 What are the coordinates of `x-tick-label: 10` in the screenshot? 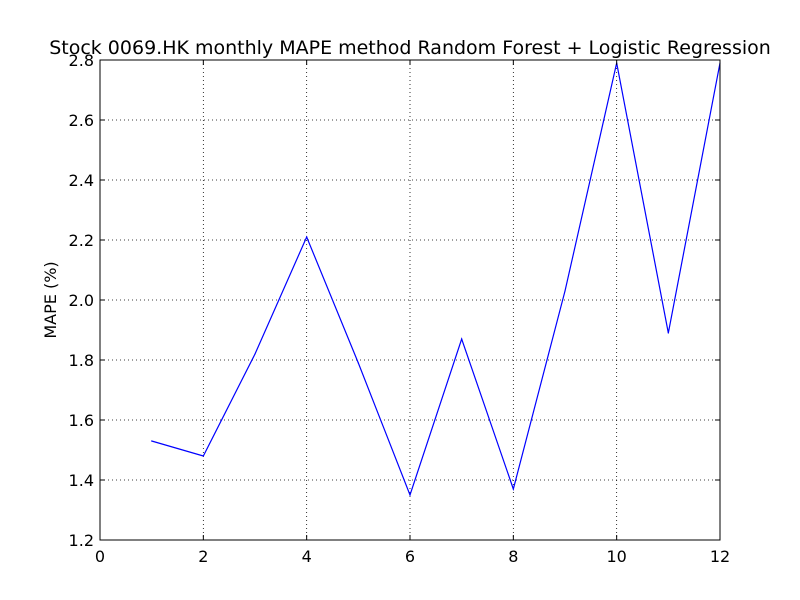 It's located at (616, 556).